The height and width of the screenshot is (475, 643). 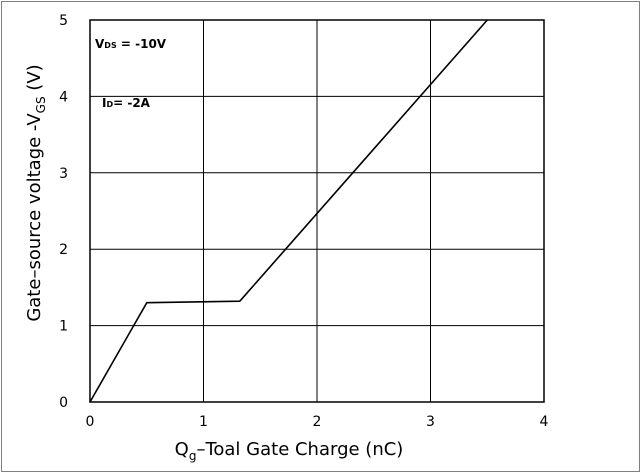 I want to click on annotation-id-main: I, so click(x=104, y=103).